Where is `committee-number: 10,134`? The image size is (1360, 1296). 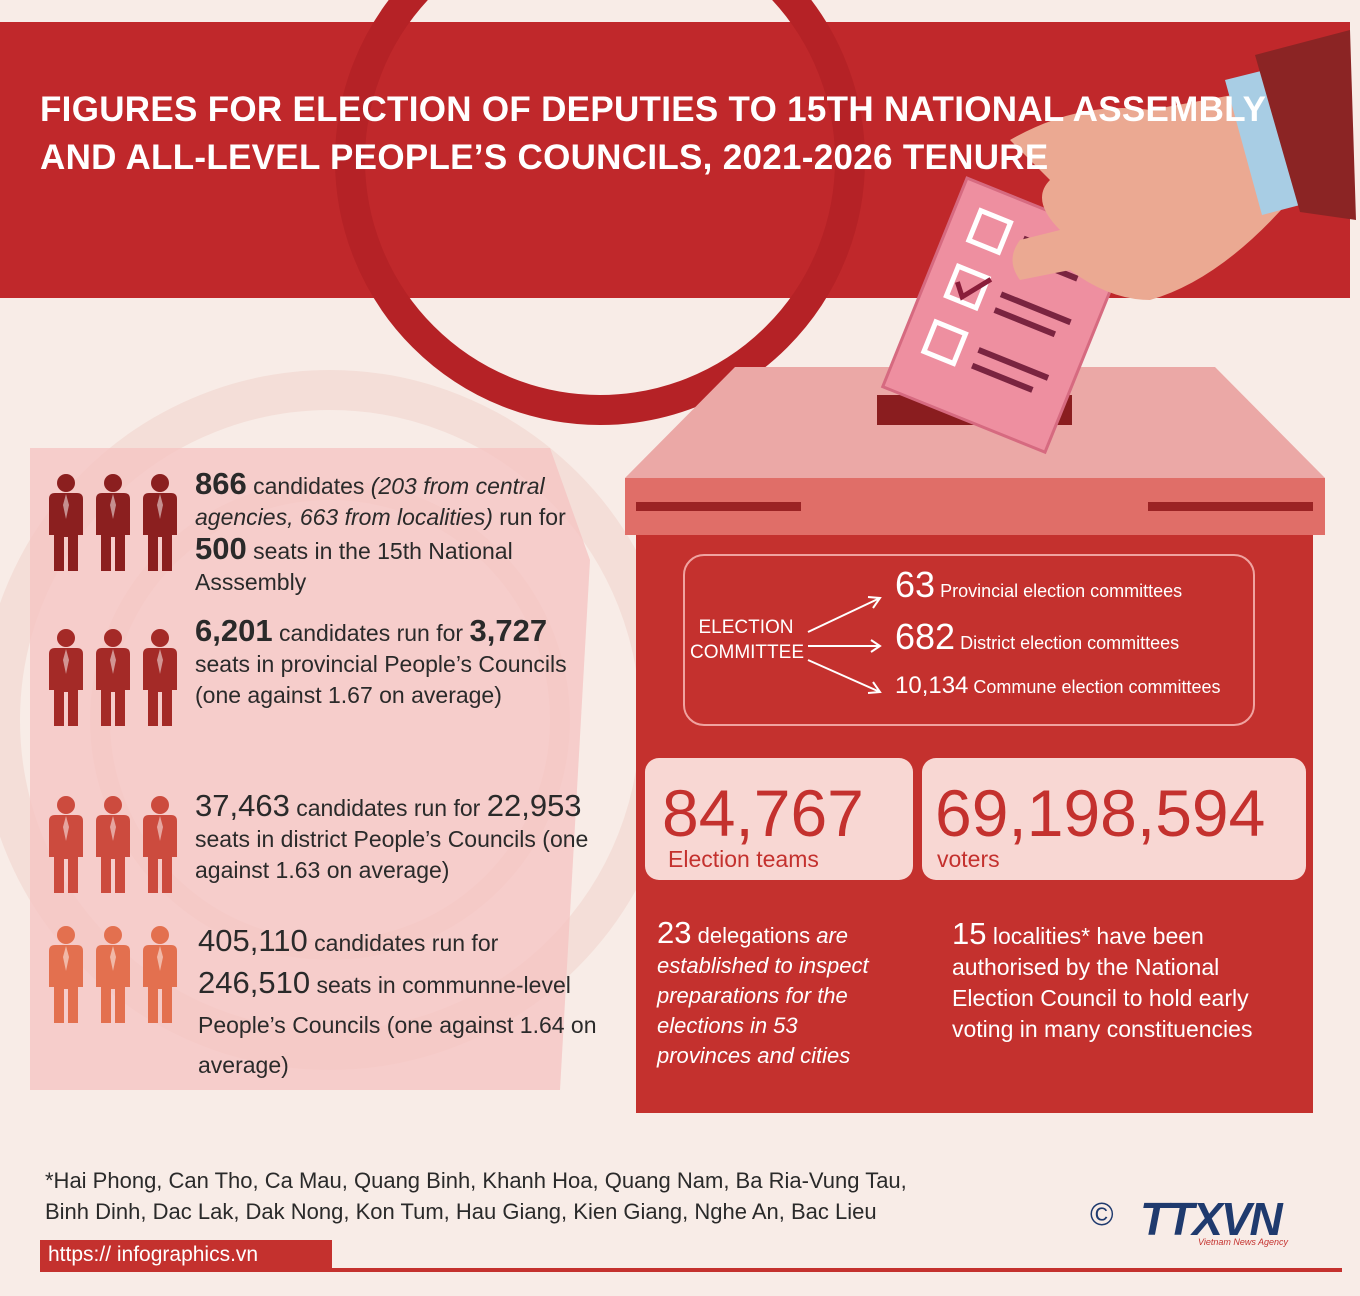
committee-number: 10,134 is located at coordinates (932, 685).